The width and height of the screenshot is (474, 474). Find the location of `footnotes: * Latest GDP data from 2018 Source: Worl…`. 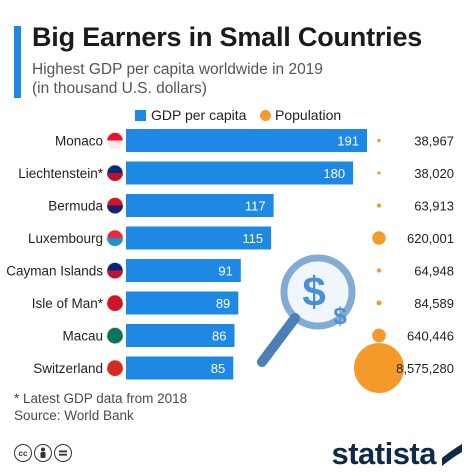

footnotes: * Latest GDP data from 2018 Source: Worl… is located at coordinates (100, 407).